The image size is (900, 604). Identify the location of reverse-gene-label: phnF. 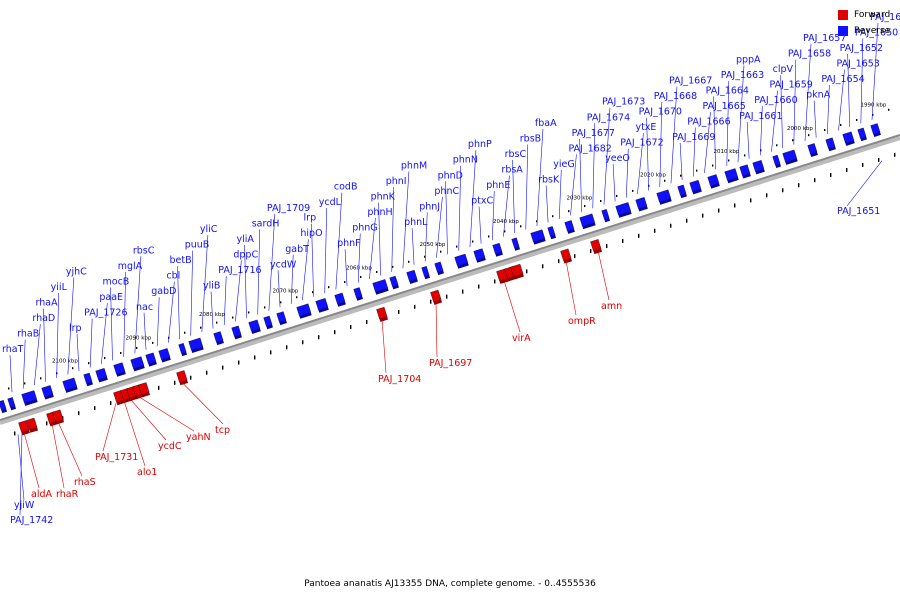
(349, 243).